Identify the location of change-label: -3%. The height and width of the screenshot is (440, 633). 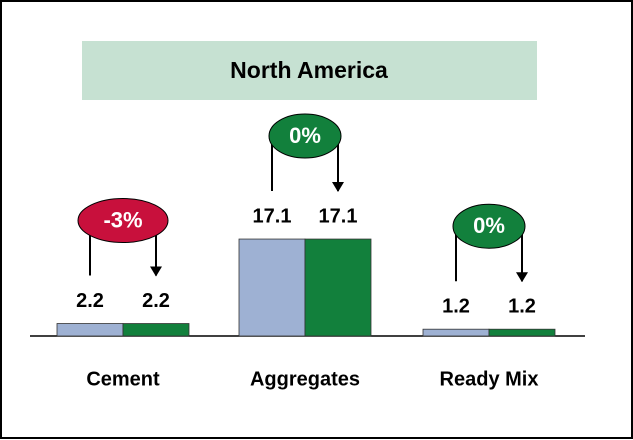
(122, 219).